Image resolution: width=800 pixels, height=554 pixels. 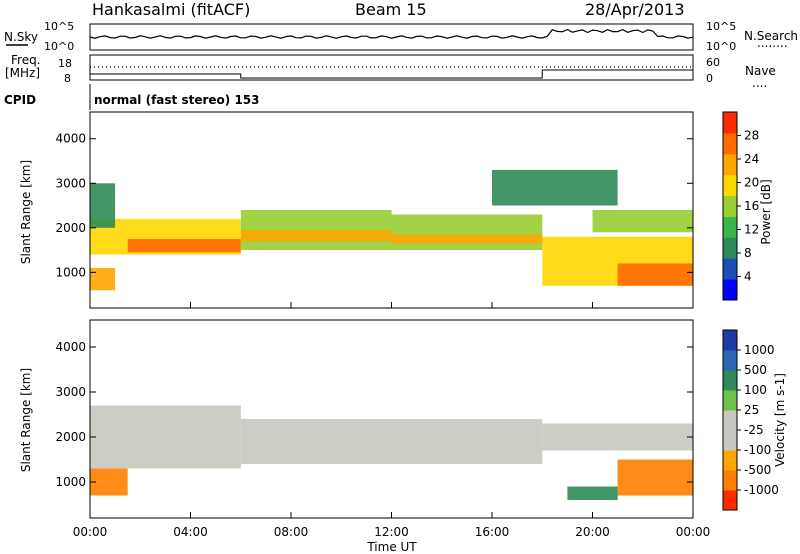 What do you see at coordinates (713, 62) in the screenshot?
I see `nave-right-top: 60` at bounding box center [713, 62].